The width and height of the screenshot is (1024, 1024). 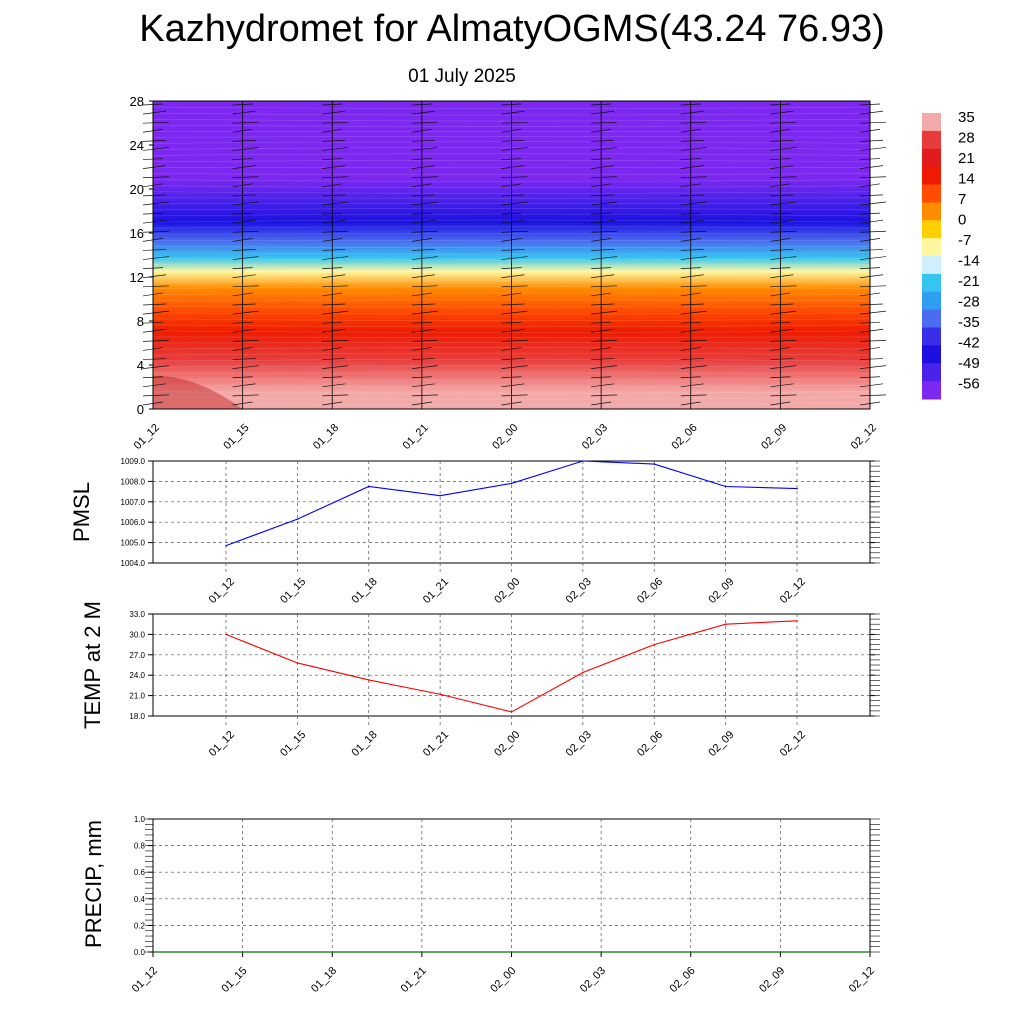 What do you see at coordinates (293, 591) in the screenshot?
I see `x-tick-label: 01_15` at bounding box center [293, 591].